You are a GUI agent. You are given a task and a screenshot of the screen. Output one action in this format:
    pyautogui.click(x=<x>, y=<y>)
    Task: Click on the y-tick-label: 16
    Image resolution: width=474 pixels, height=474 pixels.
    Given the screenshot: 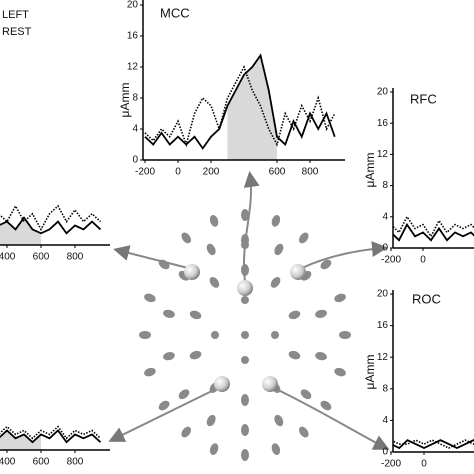 What is the action you would take?
    pyautogui.click(x=133, y=36)
    